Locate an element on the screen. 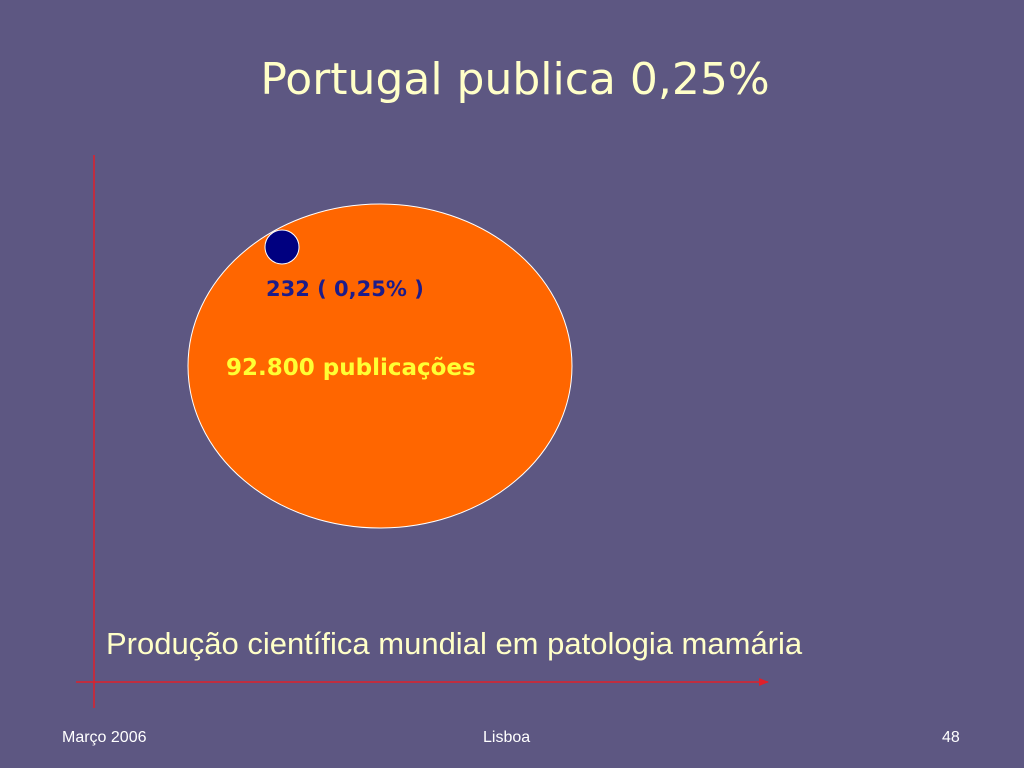 The image size is (1024, 768). footer-date: Março 2006 is located at coordinates (104, 737).